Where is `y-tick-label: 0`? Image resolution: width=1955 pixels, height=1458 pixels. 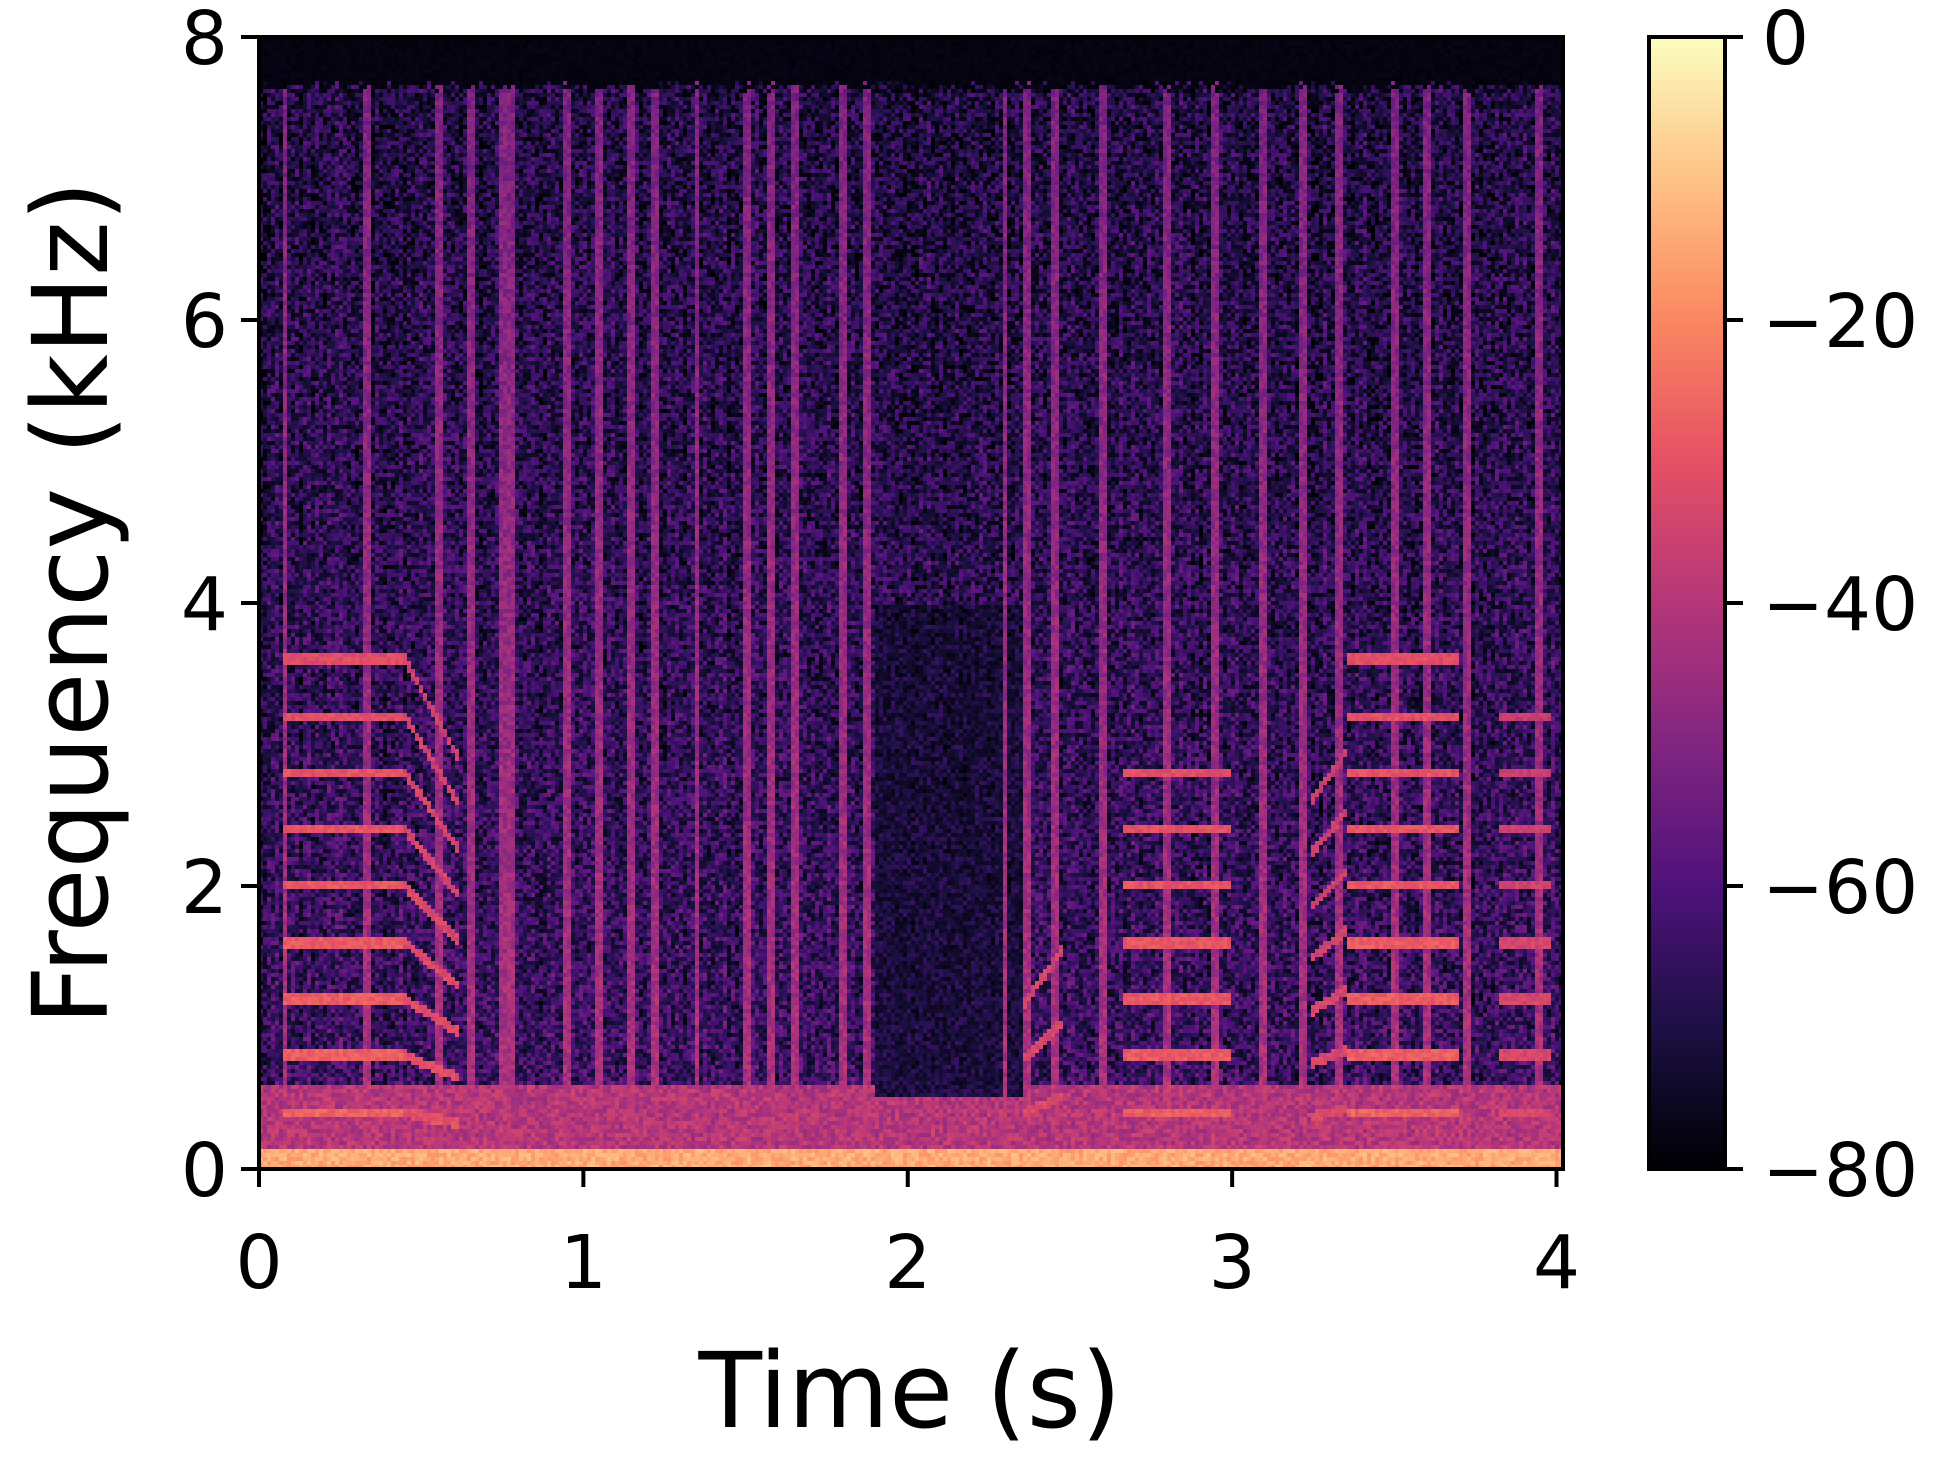
y-tick-label: 0 is located at coordinates (204, 1171).